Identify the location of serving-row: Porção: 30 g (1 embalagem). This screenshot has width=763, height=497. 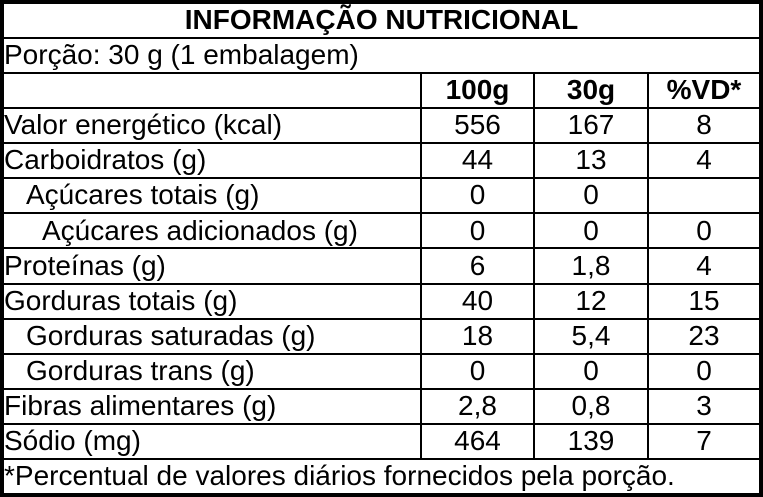
(381, 56).